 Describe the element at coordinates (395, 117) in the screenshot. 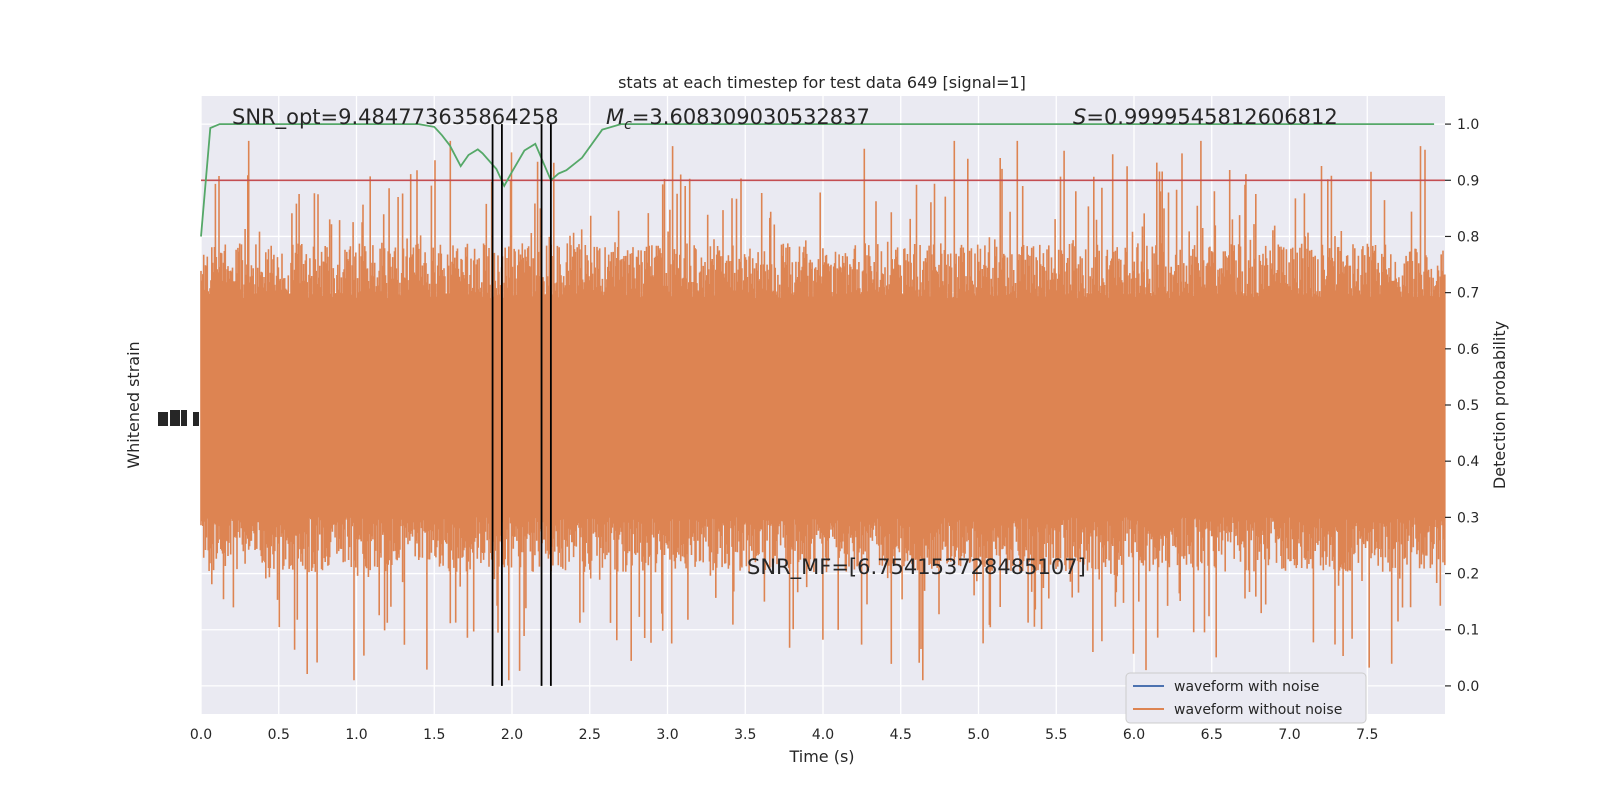

I see `snr-opt-annotation: SNR_opt=9.484773635864258` at that location.